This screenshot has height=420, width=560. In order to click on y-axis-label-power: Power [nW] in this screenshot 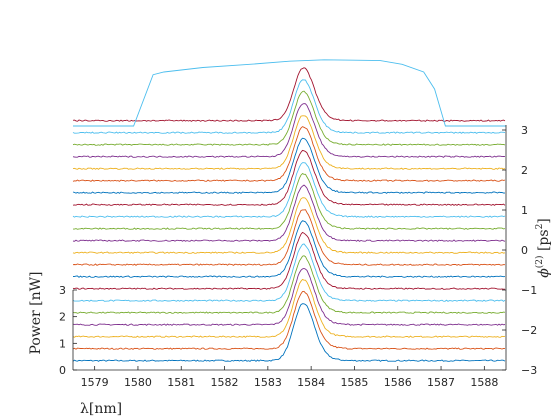, I will do `click(36, 312)`.